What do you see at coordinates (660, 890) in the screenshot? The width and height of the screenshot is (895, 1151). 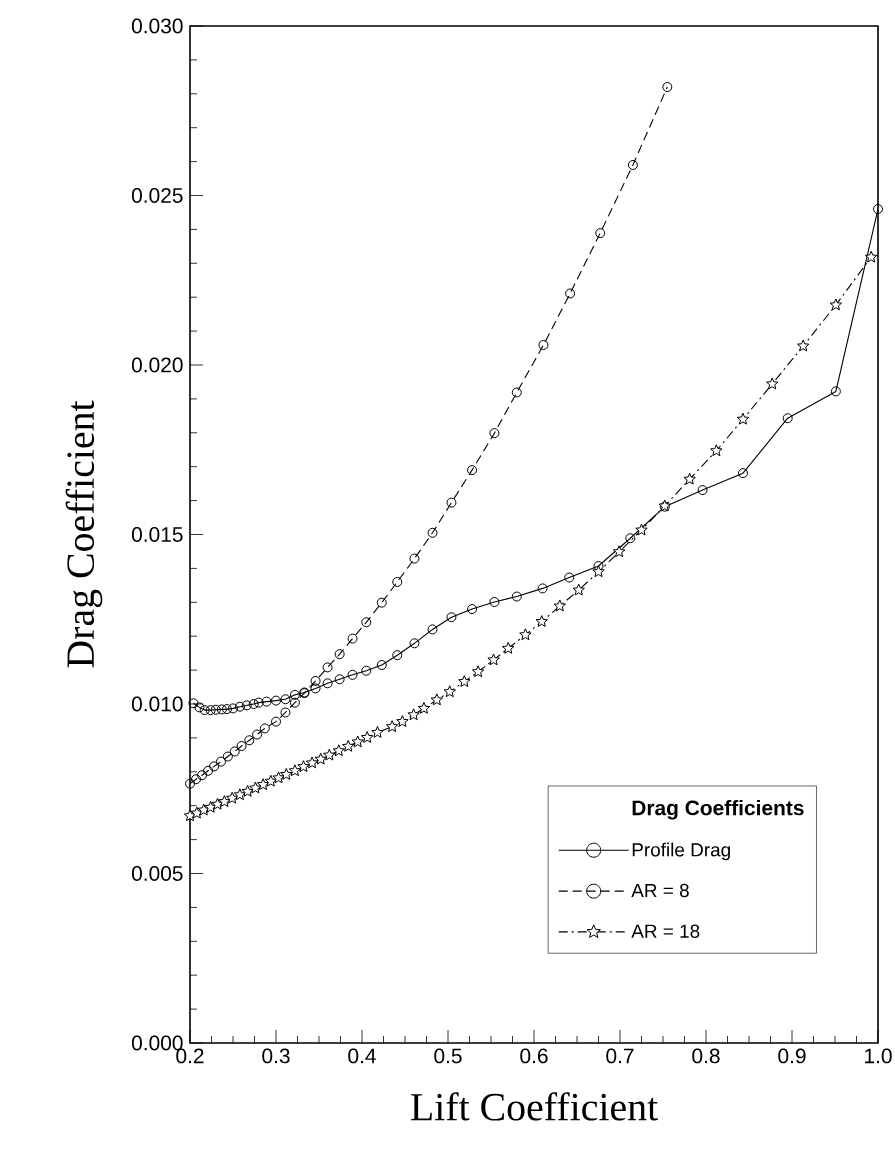 I see `legend-label: AR = 8` at bounding box center [660, 890].